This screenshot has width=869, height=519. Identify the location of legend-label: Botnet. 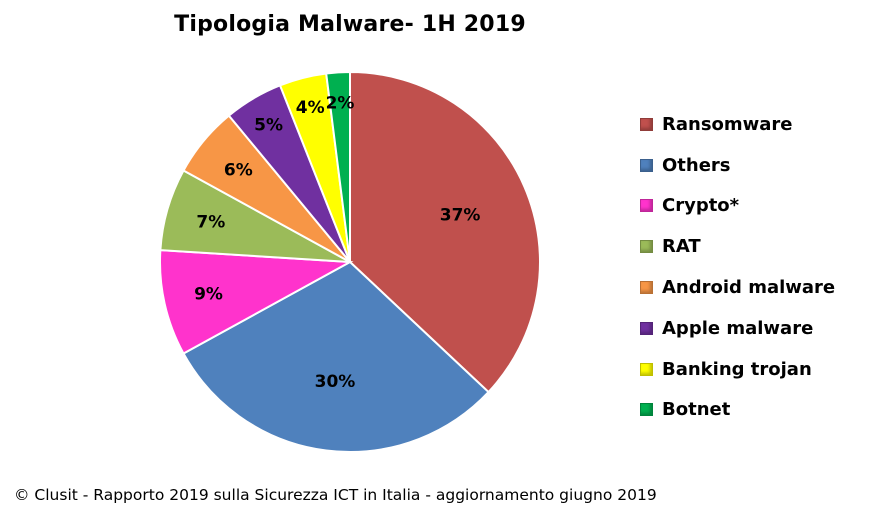
(696, 410).